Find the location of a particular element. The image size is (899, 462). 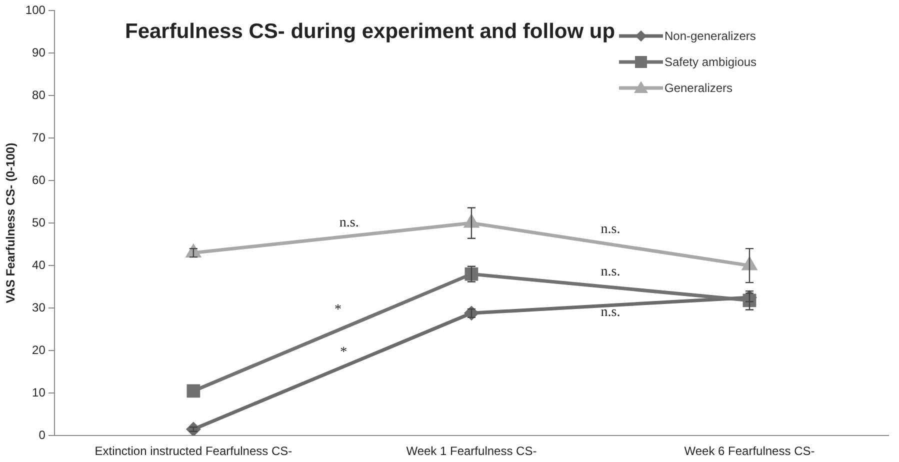

x-tick-label: Week 1 Fearfulness CS- is located at coordinates (471, 451).